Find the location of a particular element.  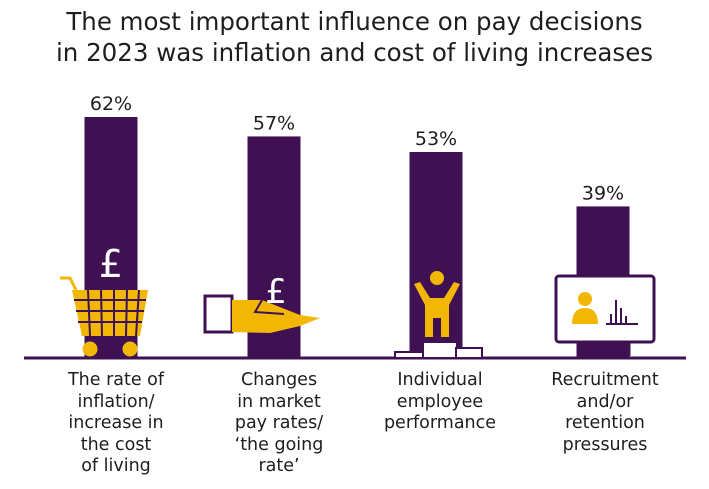

category-label-3-line: performance is located at coordinates (440, 423).